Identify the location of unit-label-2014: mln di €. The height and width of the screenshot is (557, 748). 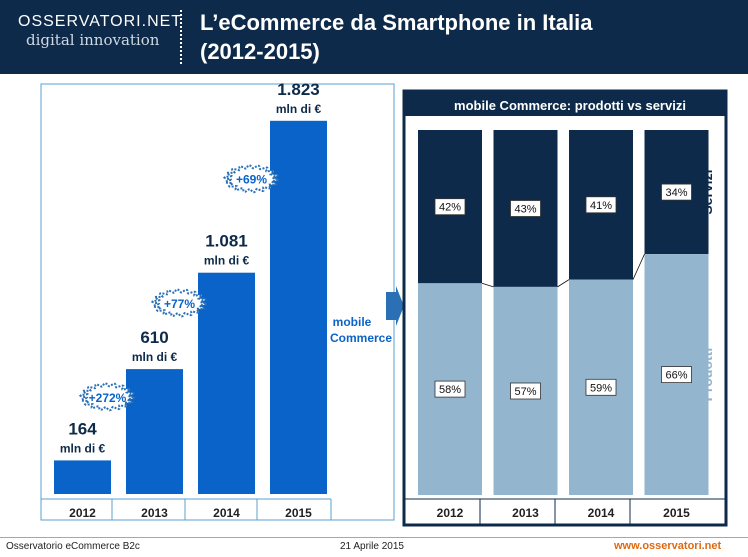
(227, 261).